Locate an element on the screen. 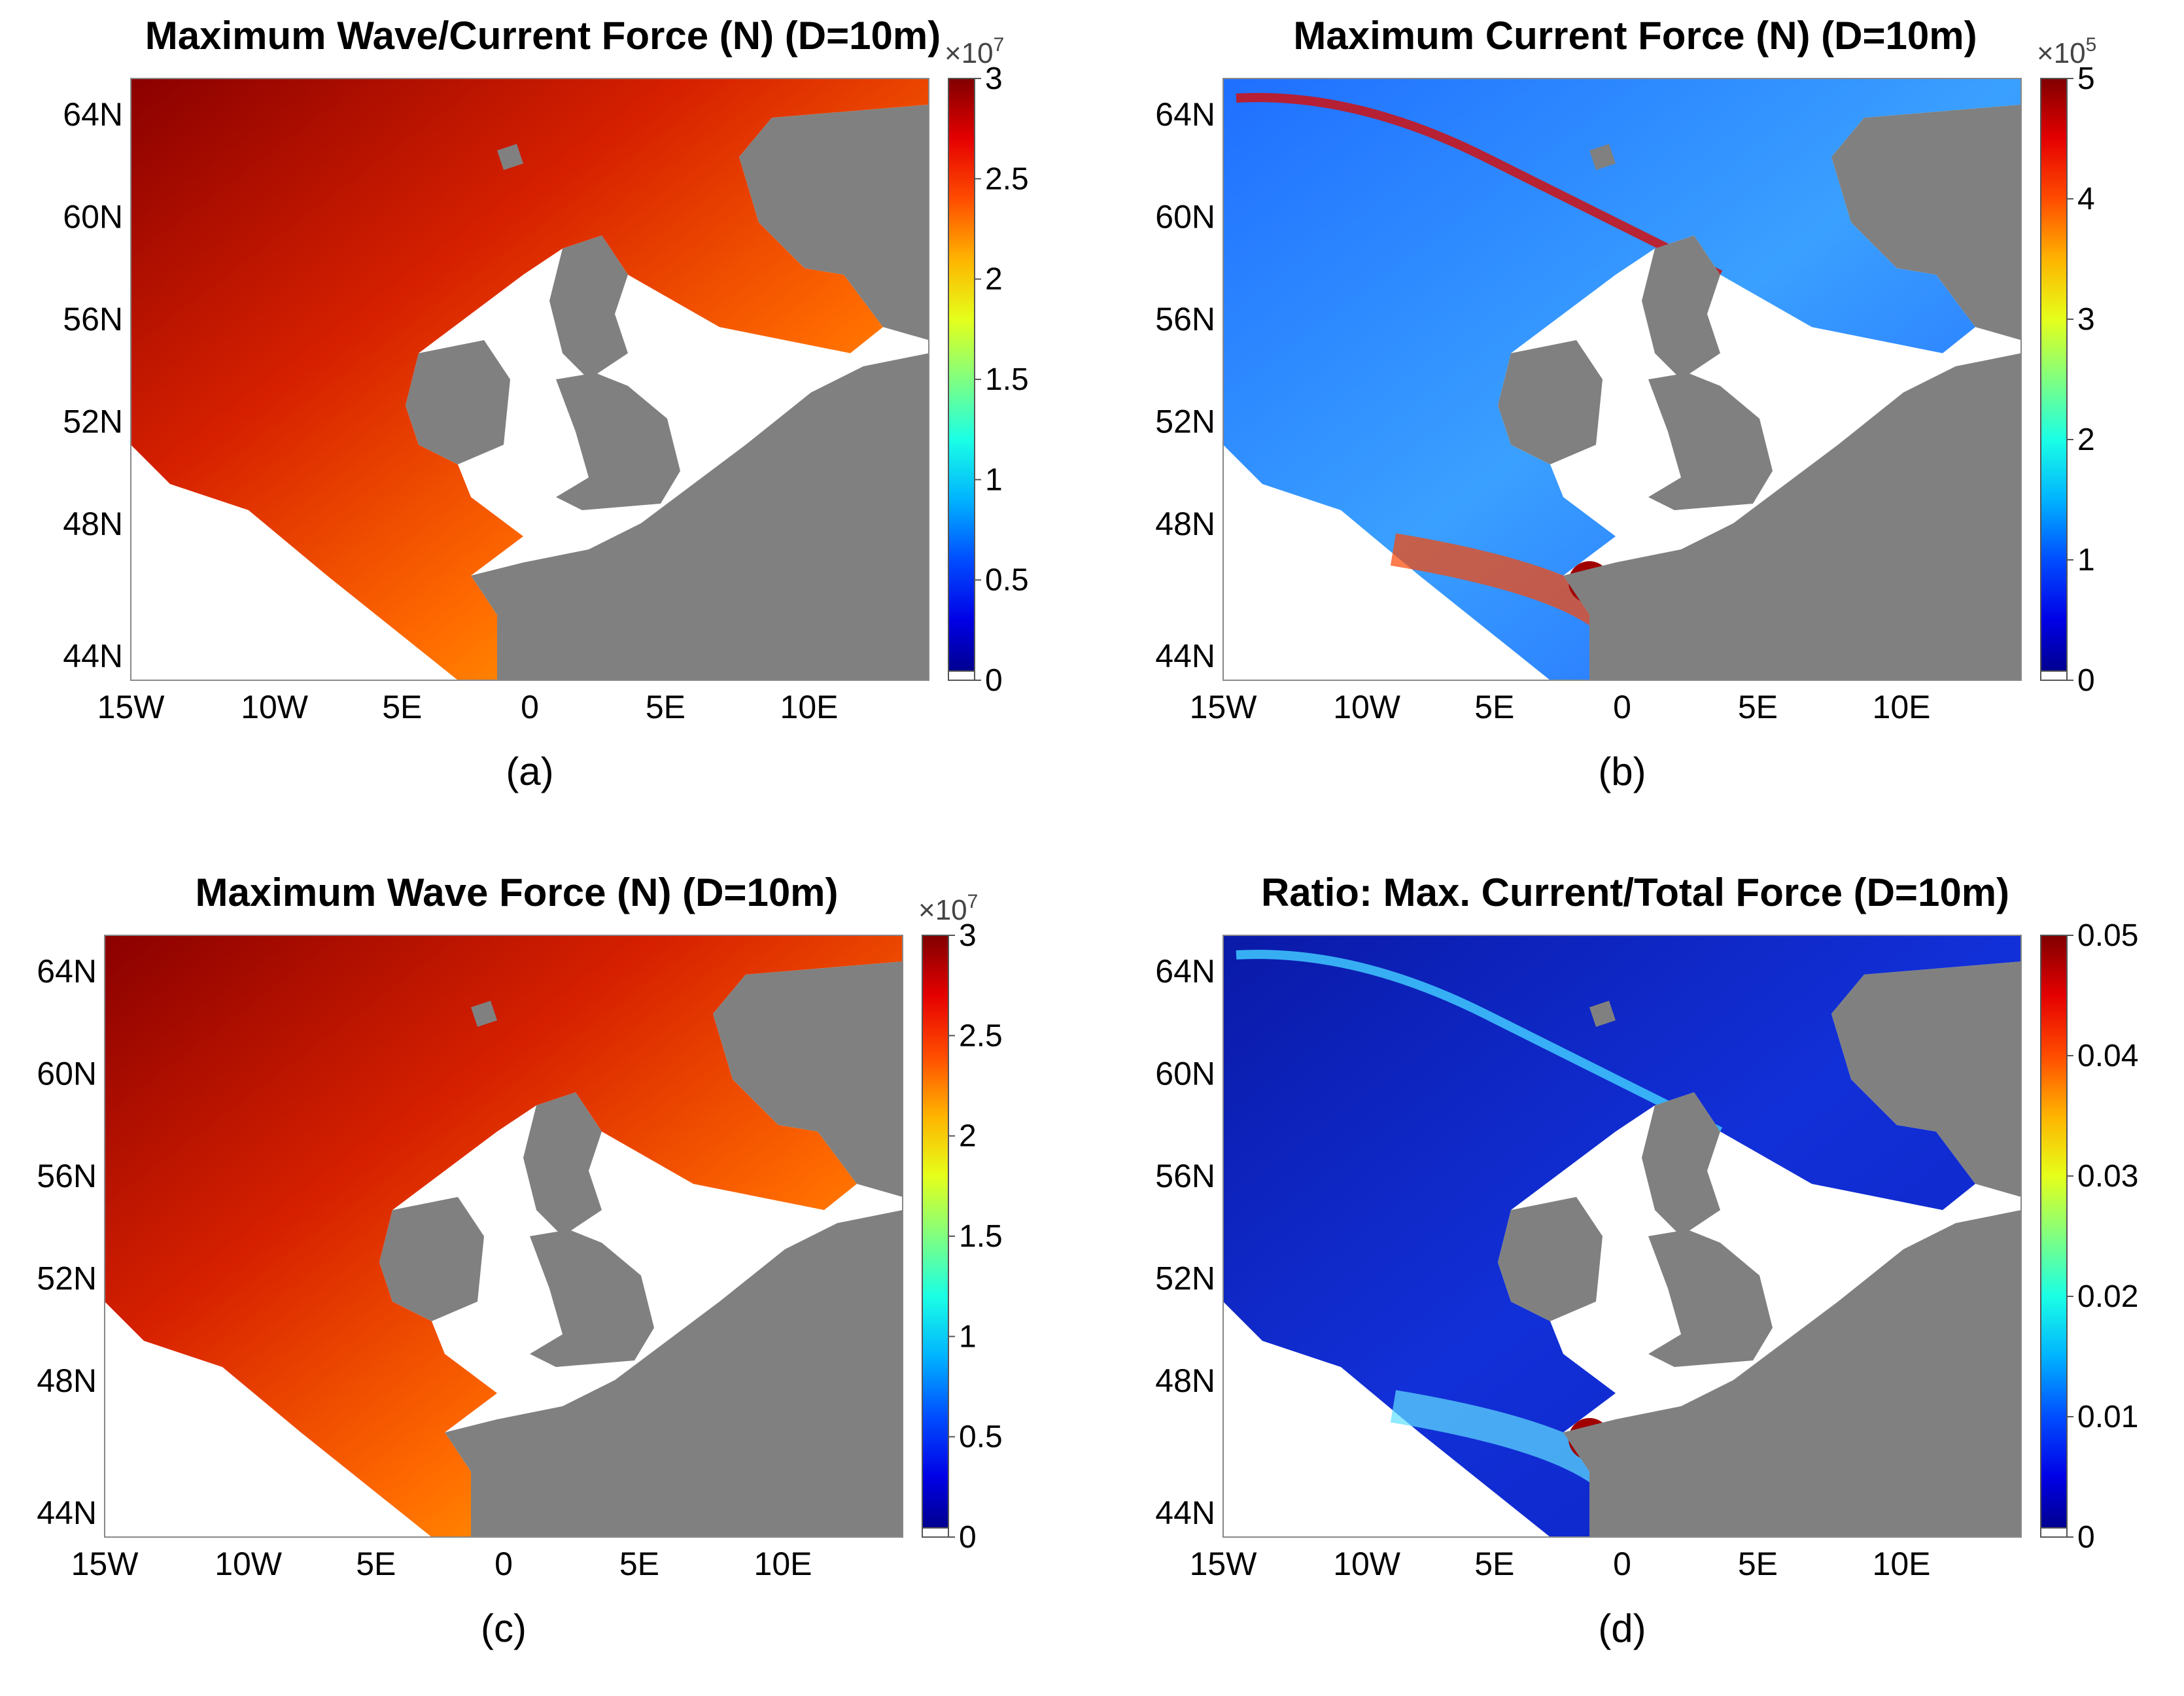  colorbar-tick-label: 0.04 is located at coordinates (2107, 1056).